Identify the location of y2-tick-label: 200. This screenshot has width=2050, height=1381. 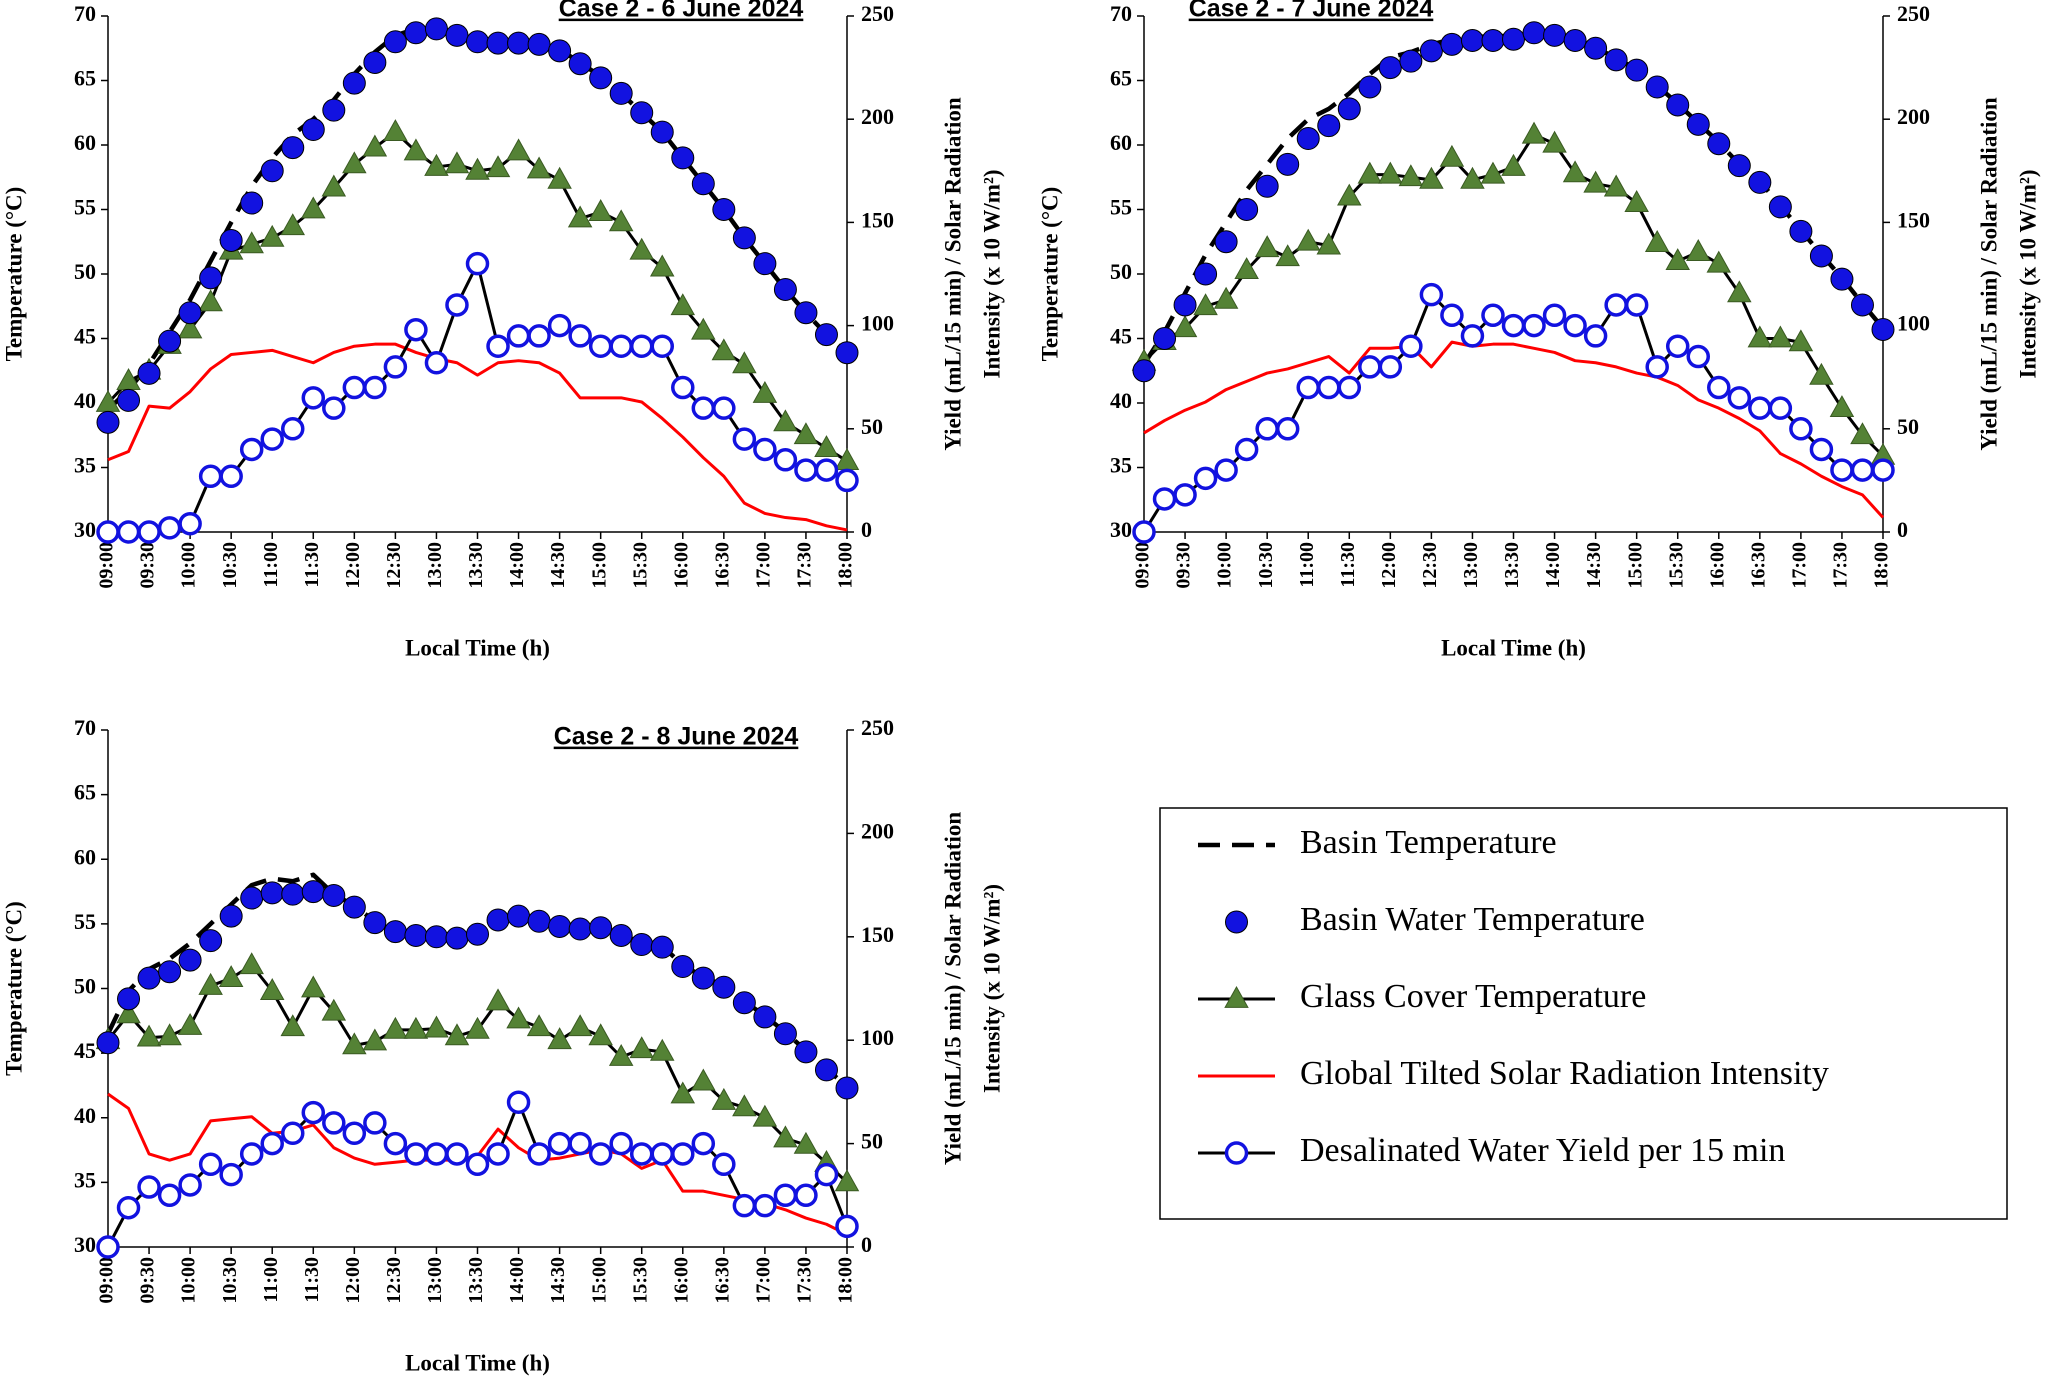
(1913, 116).